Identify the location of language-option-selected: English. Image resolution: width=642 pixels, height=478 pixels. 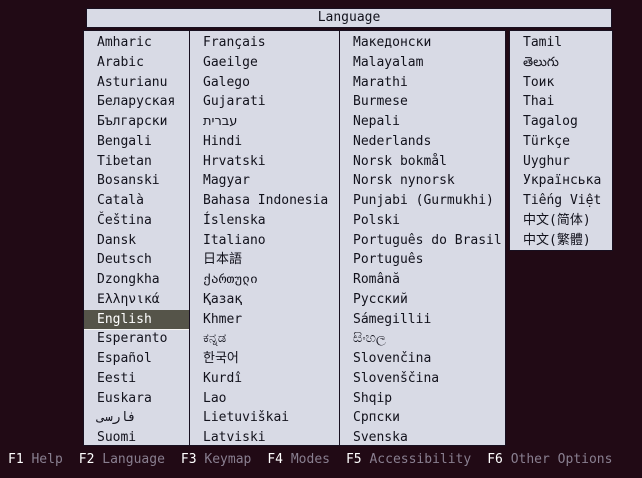
(136, 319).